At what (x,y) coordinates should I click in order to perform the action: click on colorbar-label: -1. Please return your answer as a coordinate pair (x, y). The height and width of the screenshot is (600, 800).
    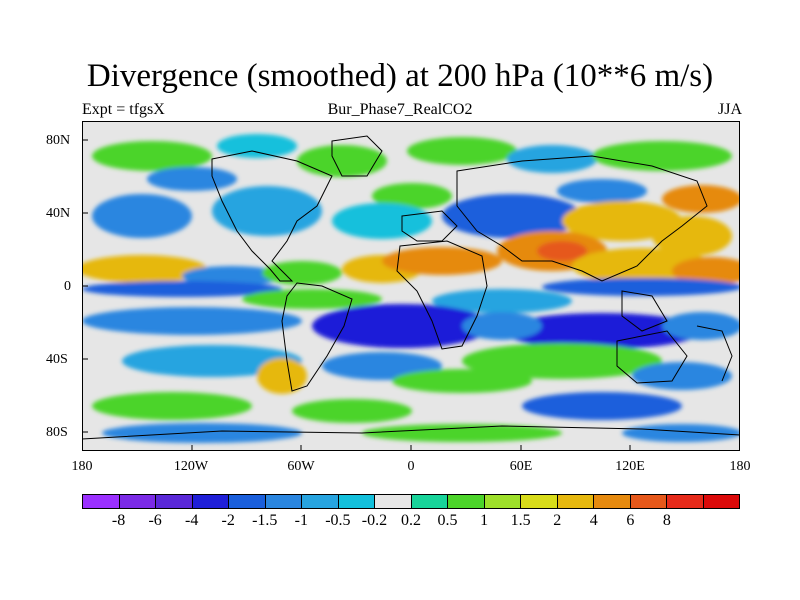
    Looking at the image, I should click on (301, 520).